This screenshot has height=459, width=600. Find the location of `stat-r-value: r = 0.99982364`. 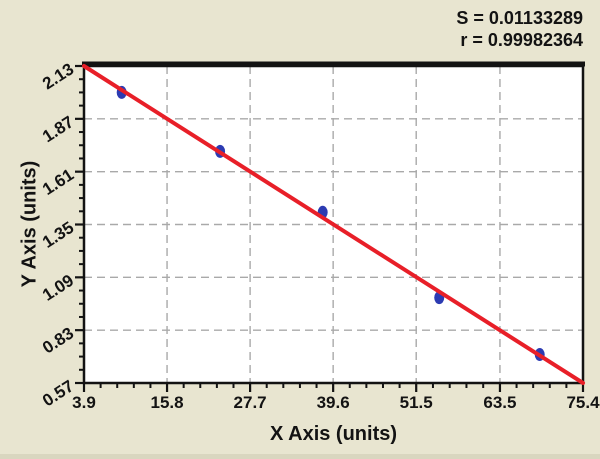

stat-r-value: r = 0.99982364 is located at coordinates (521, 40).